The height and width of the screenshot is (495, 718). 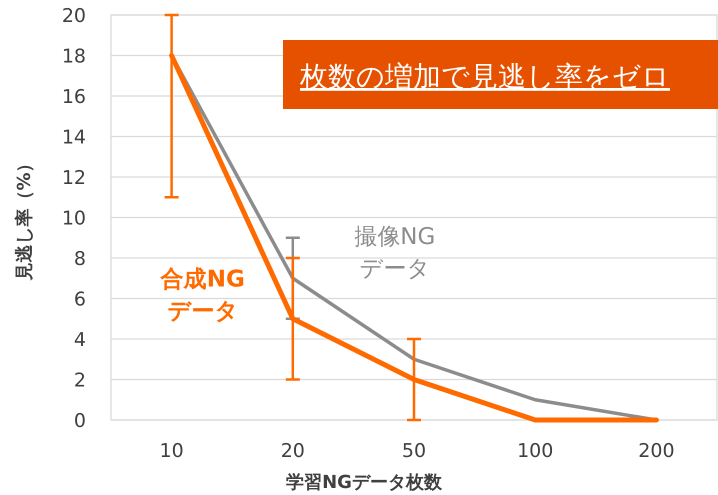 What do you see at coordinates (74, 57) in the screenshot?
I see `y-tick-label: 18` at bounding box center [74, 57].